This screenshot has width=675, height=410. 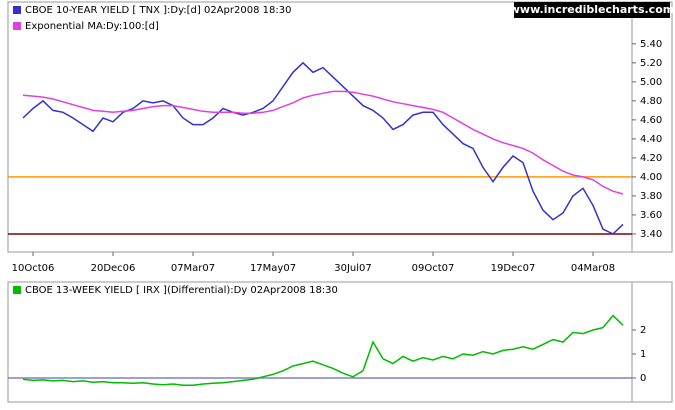 I want to click on y-tick-label: 4.20, so click(x=651, y=158).